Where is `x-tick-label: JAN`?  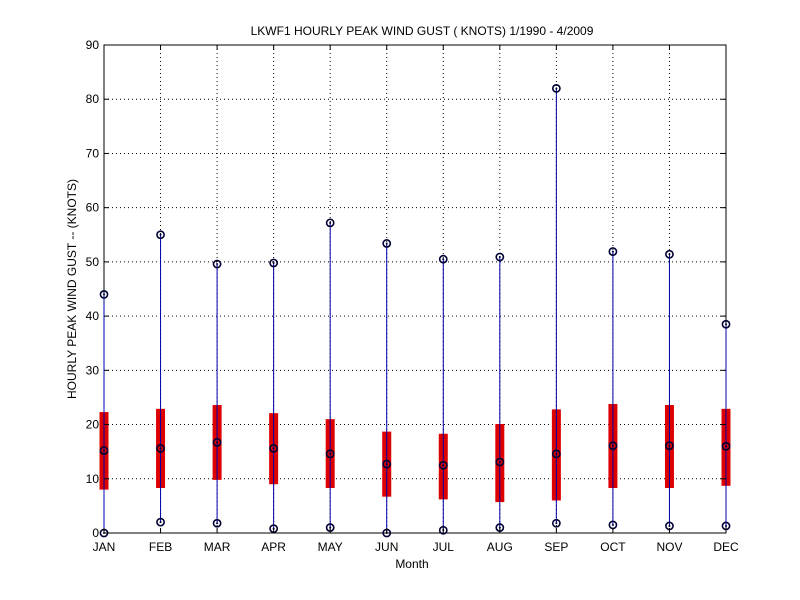
x-tick-label: JAN is located at coordinates (104, 547).